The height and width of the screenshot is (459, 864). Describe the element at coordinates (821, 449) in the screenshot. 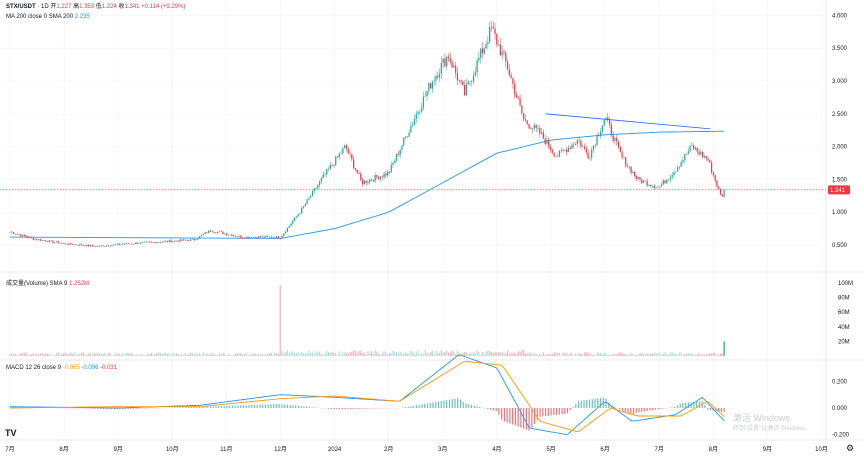

I see `time-tick-label: 10月` at that location.